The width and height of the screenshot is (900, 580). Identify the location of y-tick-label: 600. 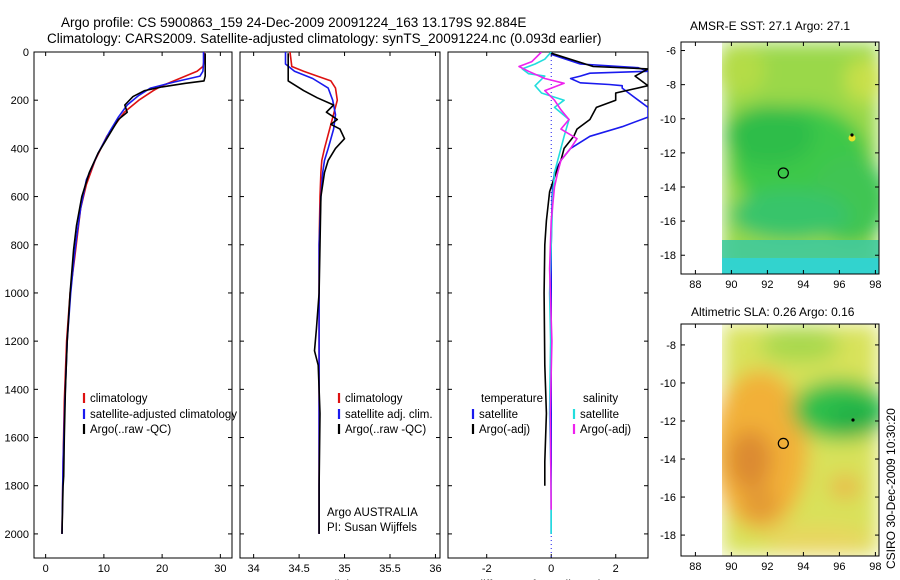
(20, 198).